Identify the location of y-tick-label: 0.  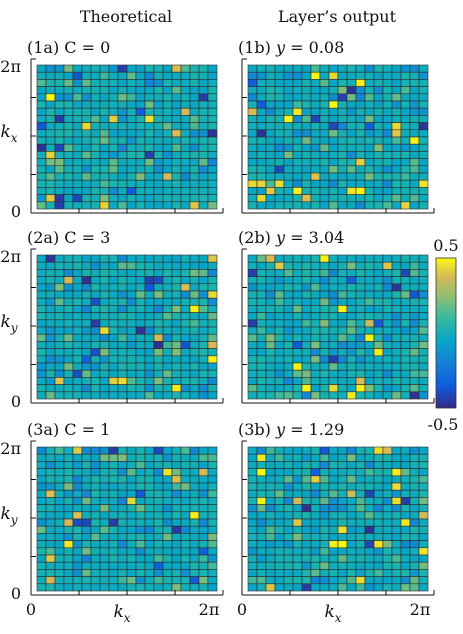
(16, 593).